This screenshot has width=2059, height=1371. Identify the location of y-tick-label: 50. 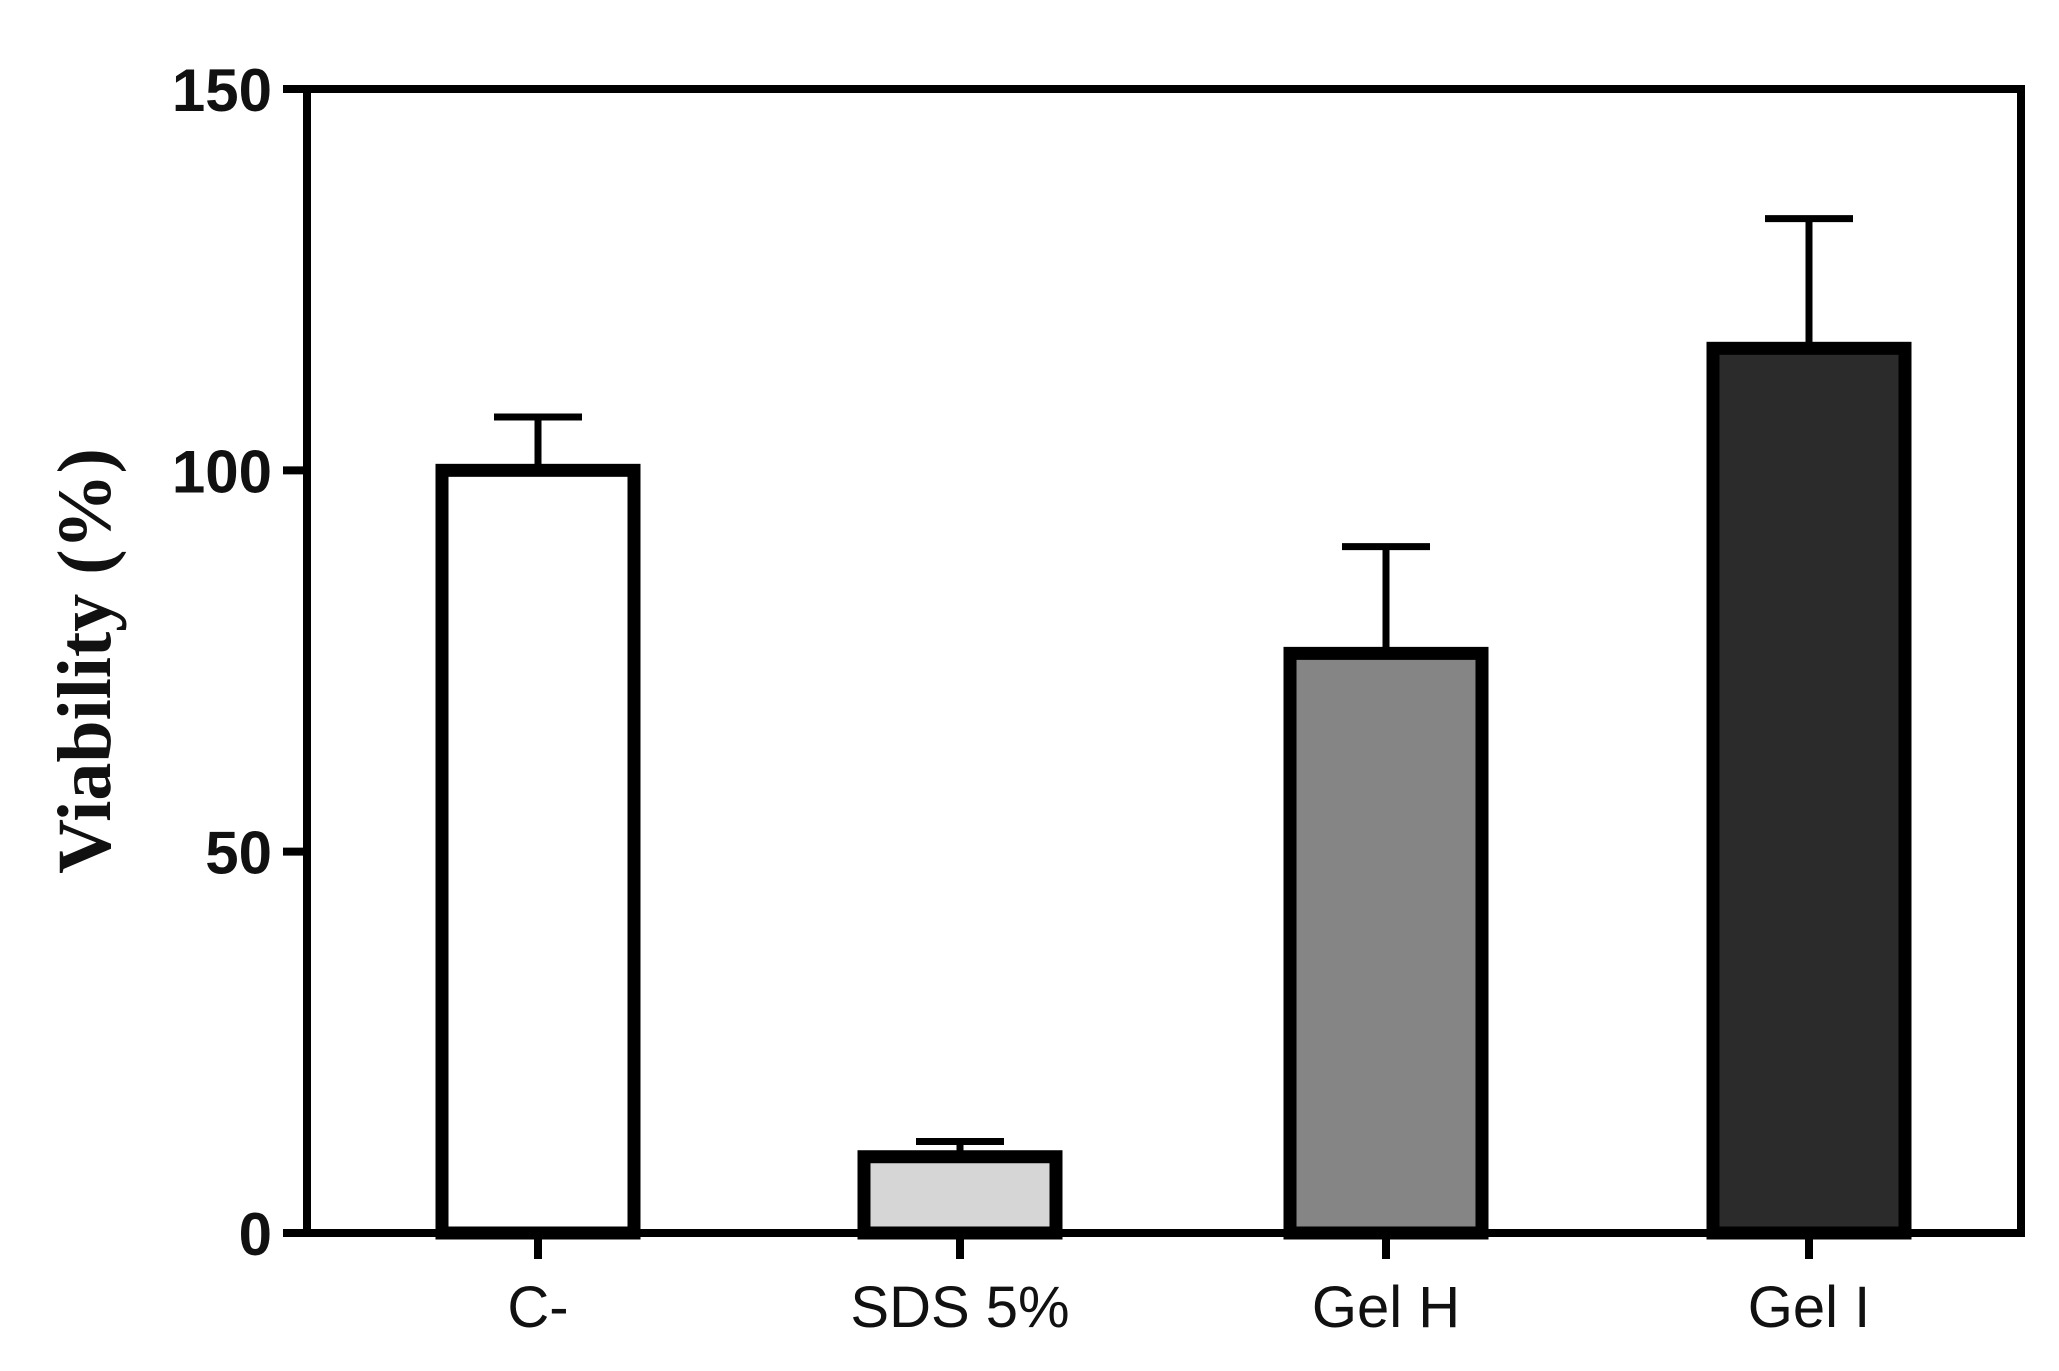
(238, 853).